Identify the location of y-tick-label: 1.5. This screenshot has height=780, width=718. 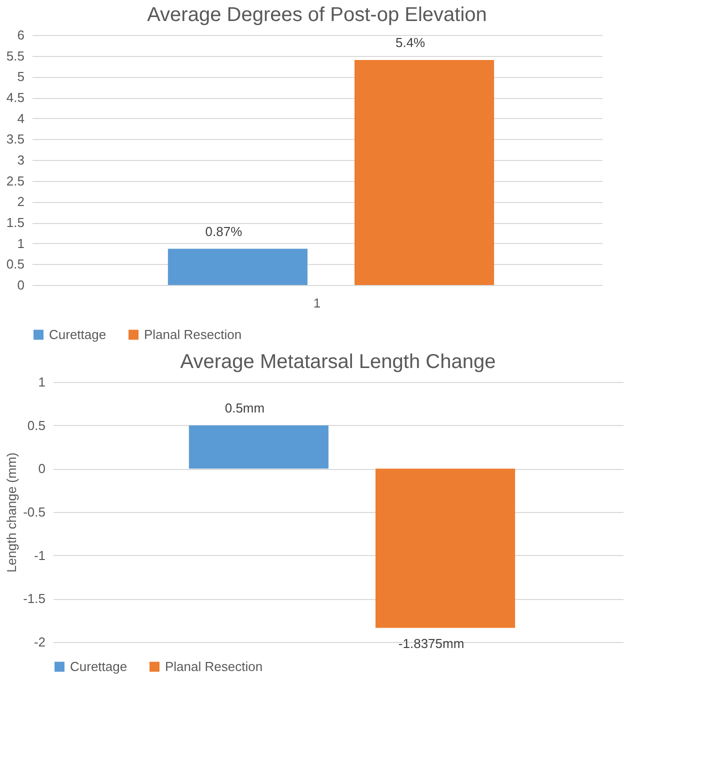
(15, 222).